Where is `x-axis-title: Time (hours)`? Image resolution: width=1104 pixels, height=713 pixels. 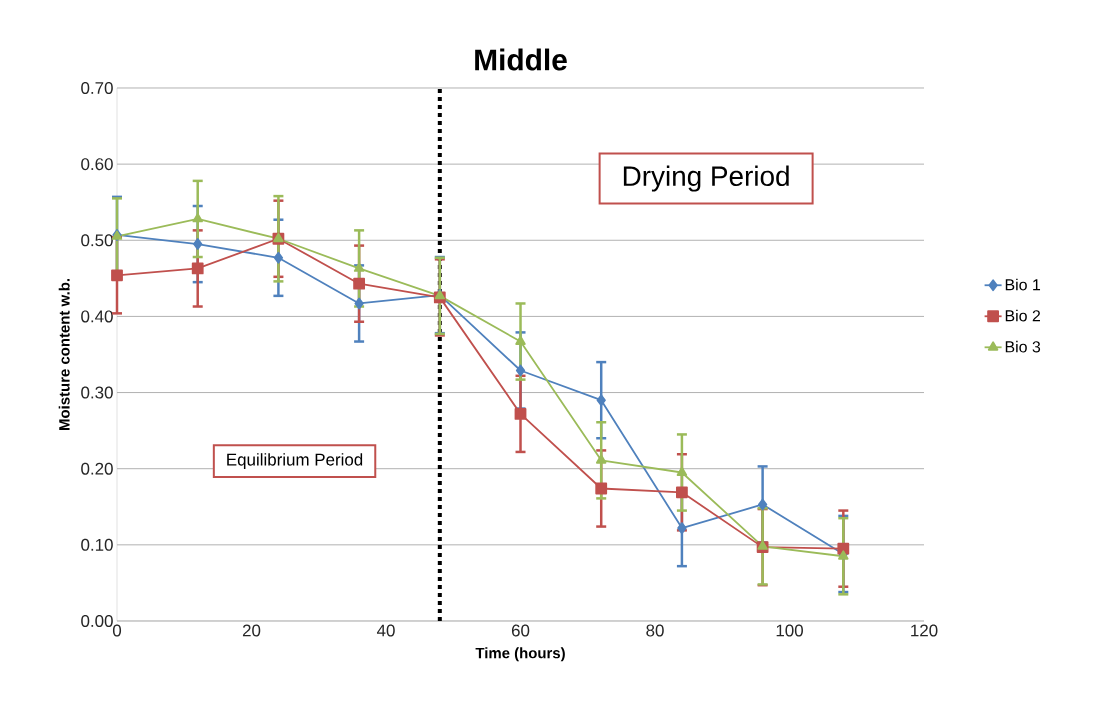 x-axis-title: Time (hours) is located at coordinates (520, 654).